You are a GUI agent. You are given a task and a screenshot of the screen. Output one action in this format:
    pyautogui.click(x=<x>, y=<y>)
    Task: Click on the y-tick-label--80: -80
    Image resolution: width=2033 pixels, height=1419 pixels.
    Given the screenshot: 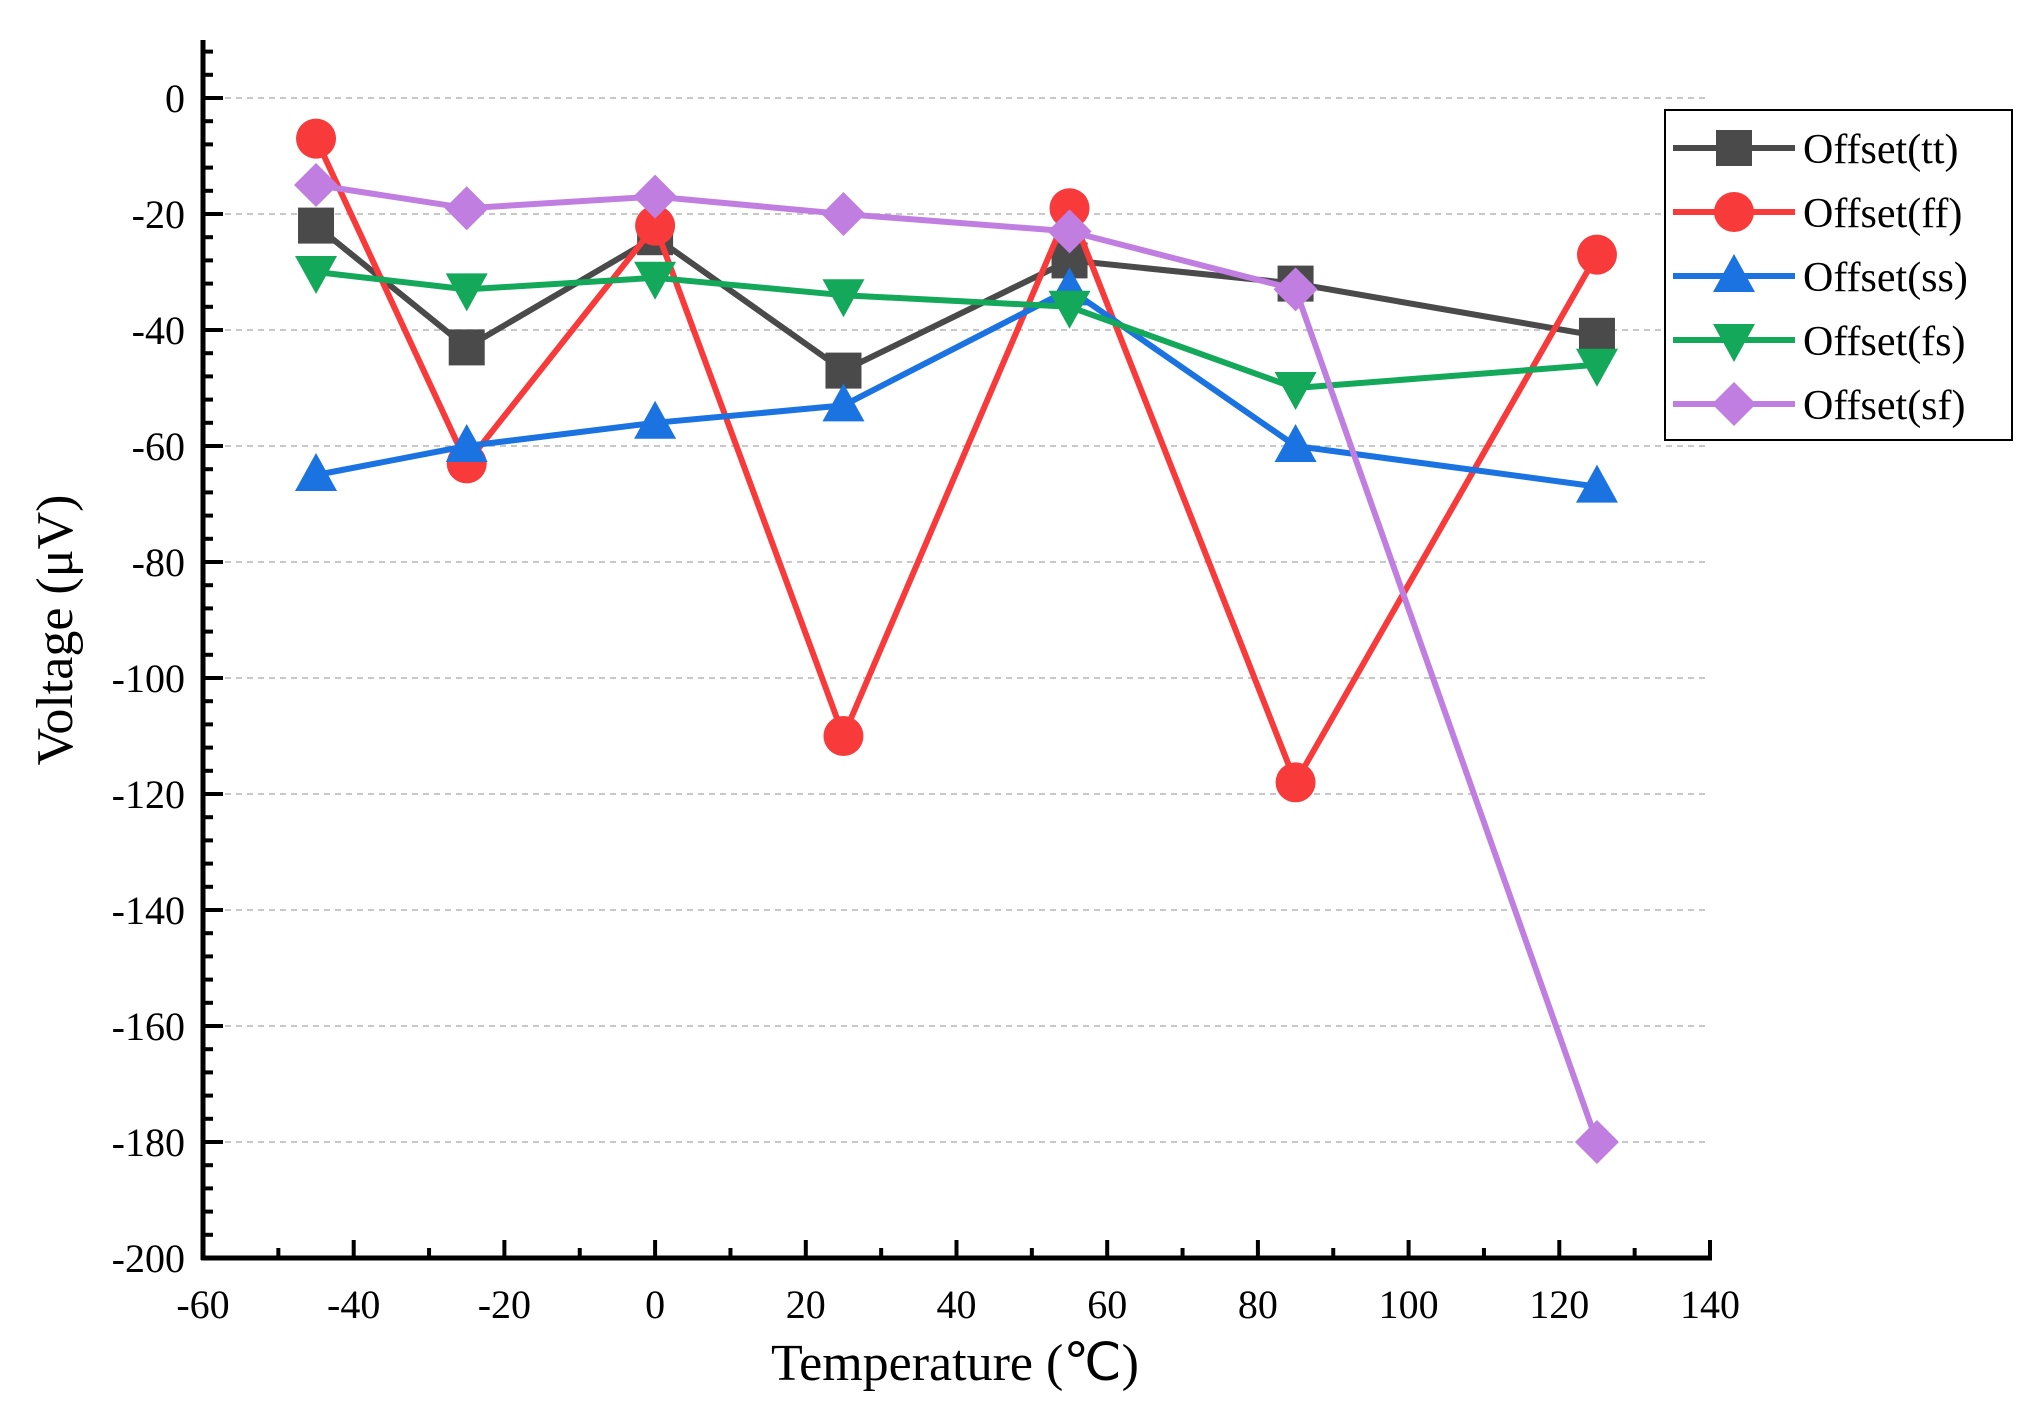 What is the action you would take?
    pyautogui.click(x=158, y=562)
    